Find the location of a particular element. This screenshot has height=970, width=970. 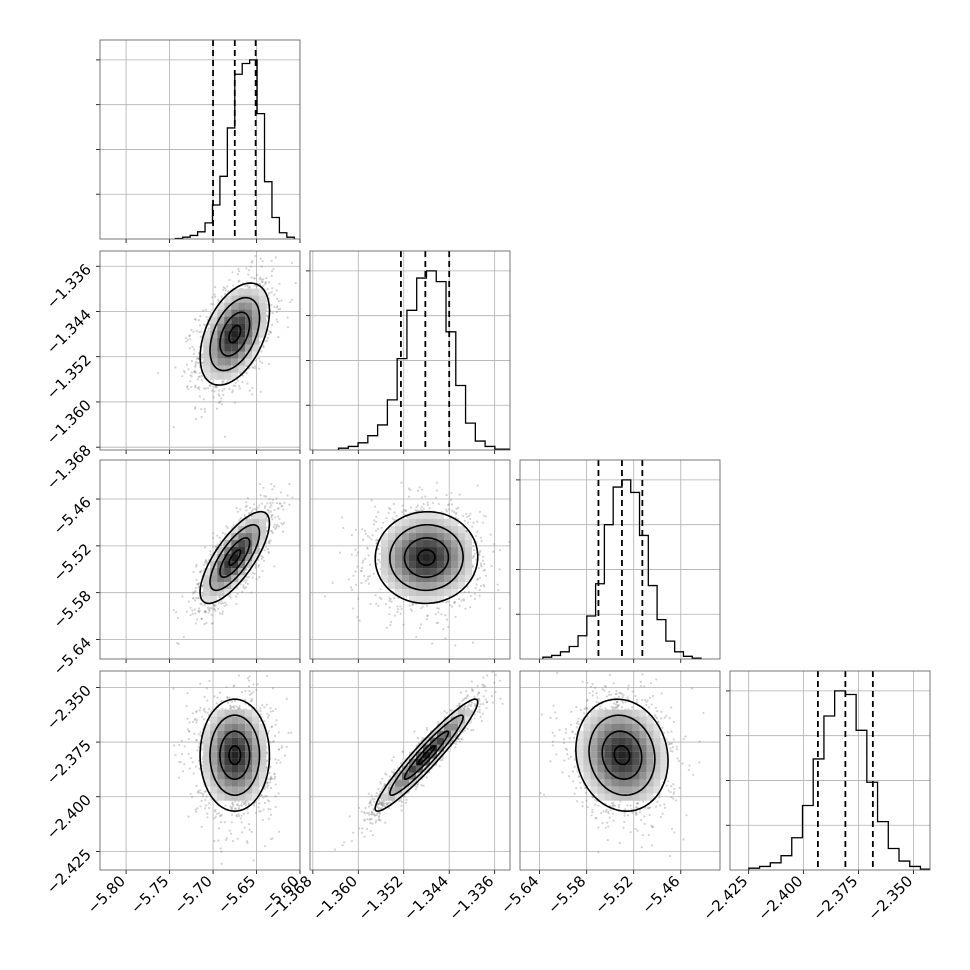

panel-content is located at coordinates (200, 350).